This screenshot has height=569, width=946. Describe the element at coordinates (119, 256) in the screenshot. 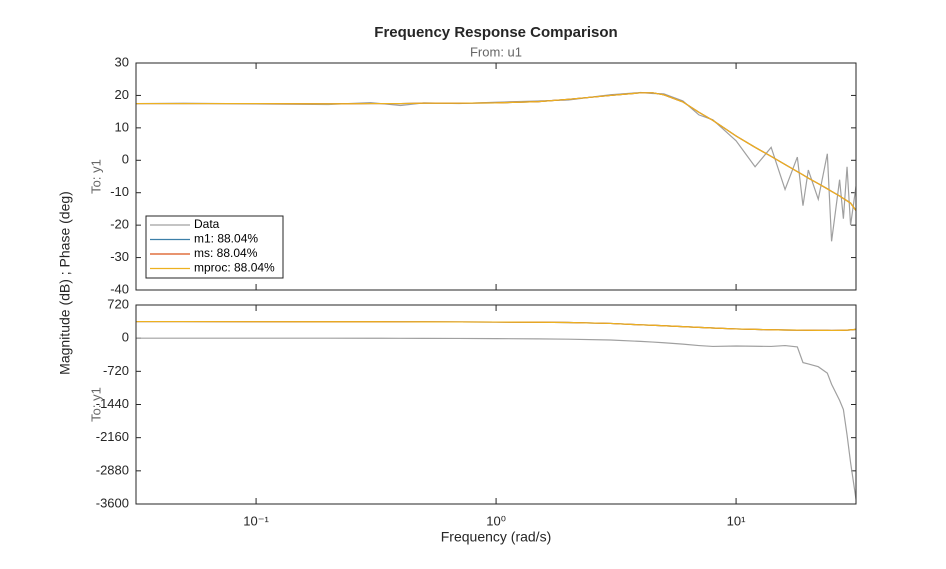

I see `y-tick-label: -30` at that location.